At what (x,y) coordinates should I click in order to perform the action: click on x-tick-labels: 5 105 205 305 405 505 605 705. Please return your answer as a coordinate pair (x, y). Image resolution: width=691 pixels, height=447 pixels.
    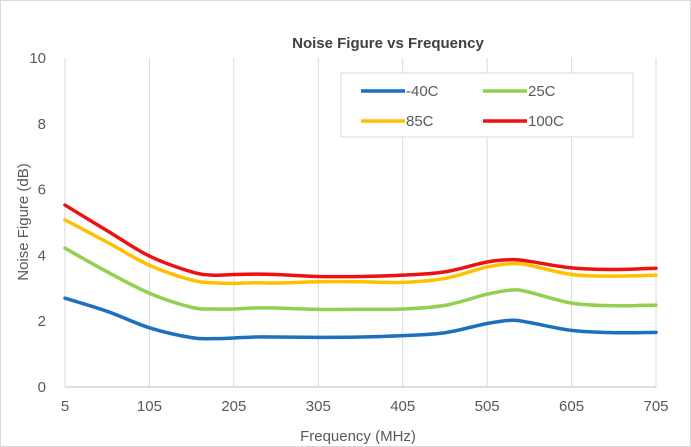
    Looking at the image, I should click on (365, 406).